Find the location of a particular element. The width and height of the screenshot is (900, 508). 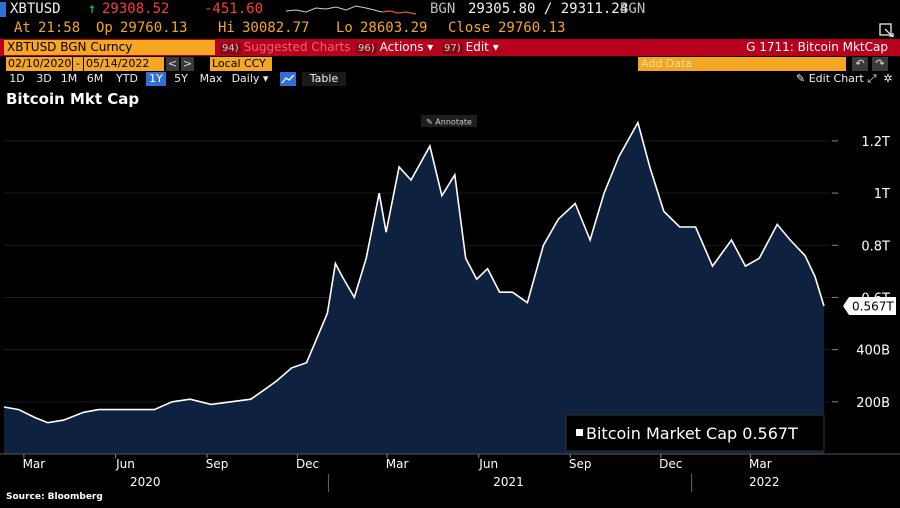

bid-ask-source: BGN is located at coordinates (633, 9).